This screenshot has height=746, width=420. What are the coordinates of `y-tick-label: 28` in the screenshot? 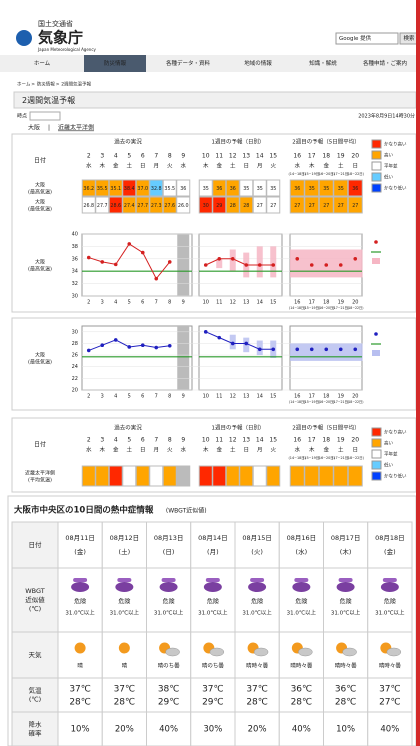 It's located at (75, 344).